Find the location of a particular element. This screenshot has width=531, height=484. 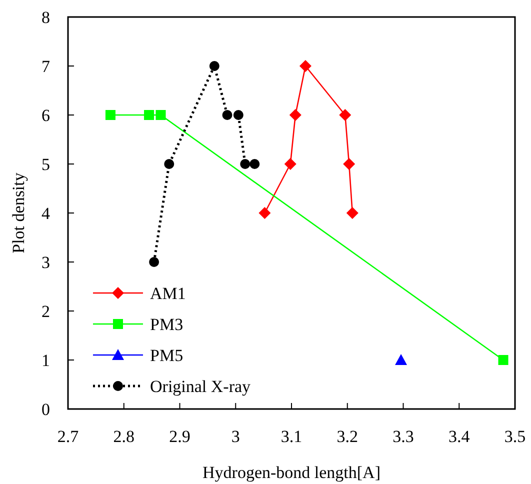

y-tick-label: 2 is located at coordinates (46, 311).